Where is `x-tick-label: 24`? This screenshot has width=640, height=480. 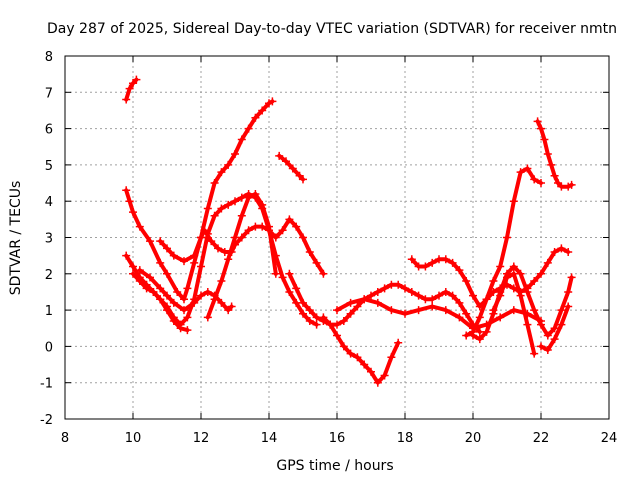
x-tick-label: 24 is located at coordinates (609, 438).